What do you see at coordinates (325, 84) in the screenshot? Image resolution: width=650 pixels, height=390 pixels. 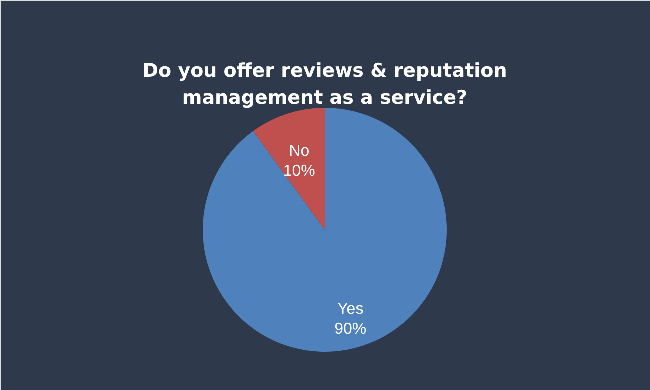 I see `chart-title: Do you offer reviews & reputation management as a service?` at bounding box center [325, 84].